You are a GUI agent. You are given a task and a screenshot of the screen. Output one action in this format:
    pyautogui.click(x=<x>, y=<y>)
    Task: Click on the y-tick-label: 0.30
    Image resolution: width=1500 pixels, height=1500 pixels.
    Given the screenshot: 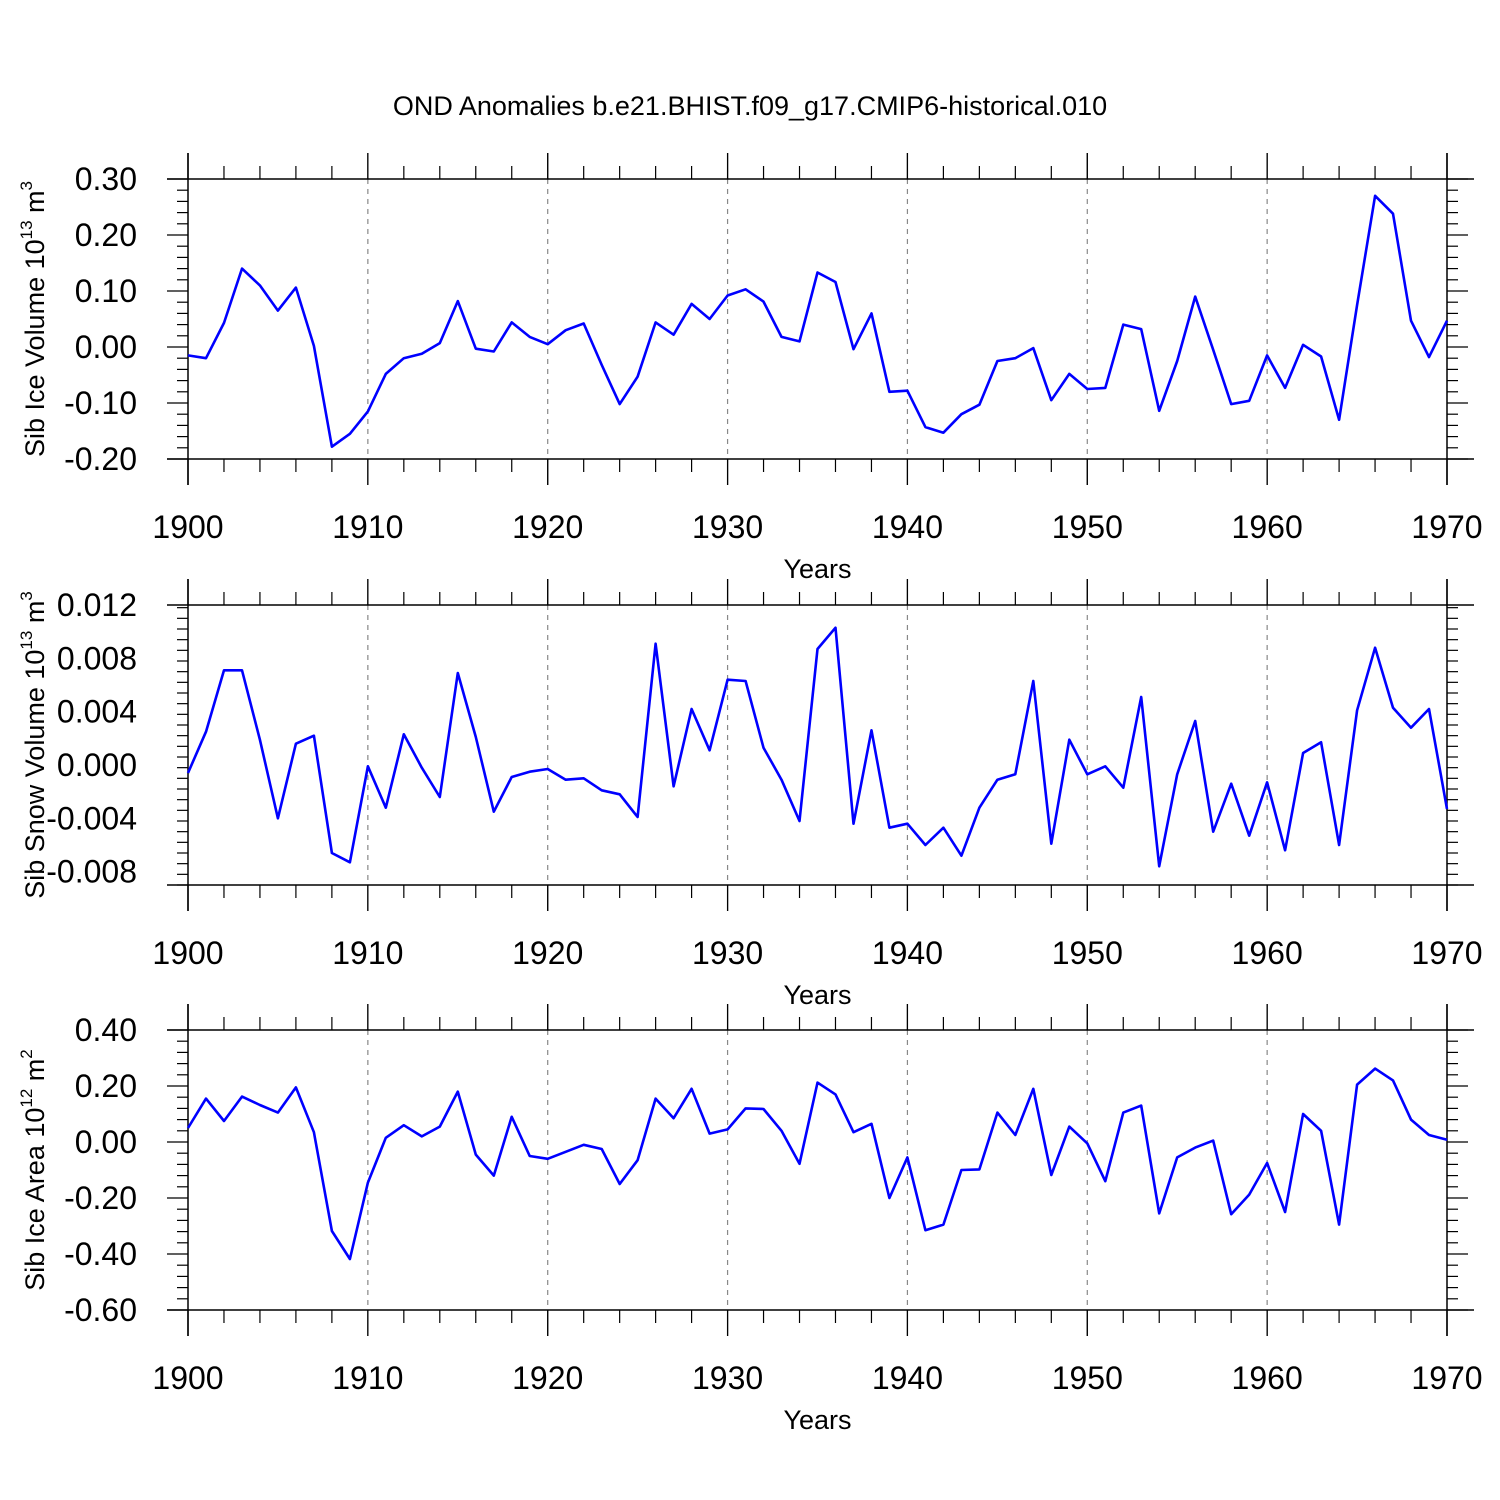 What is the action you would take?
    pyautogui.click(x=106, y=179)
    